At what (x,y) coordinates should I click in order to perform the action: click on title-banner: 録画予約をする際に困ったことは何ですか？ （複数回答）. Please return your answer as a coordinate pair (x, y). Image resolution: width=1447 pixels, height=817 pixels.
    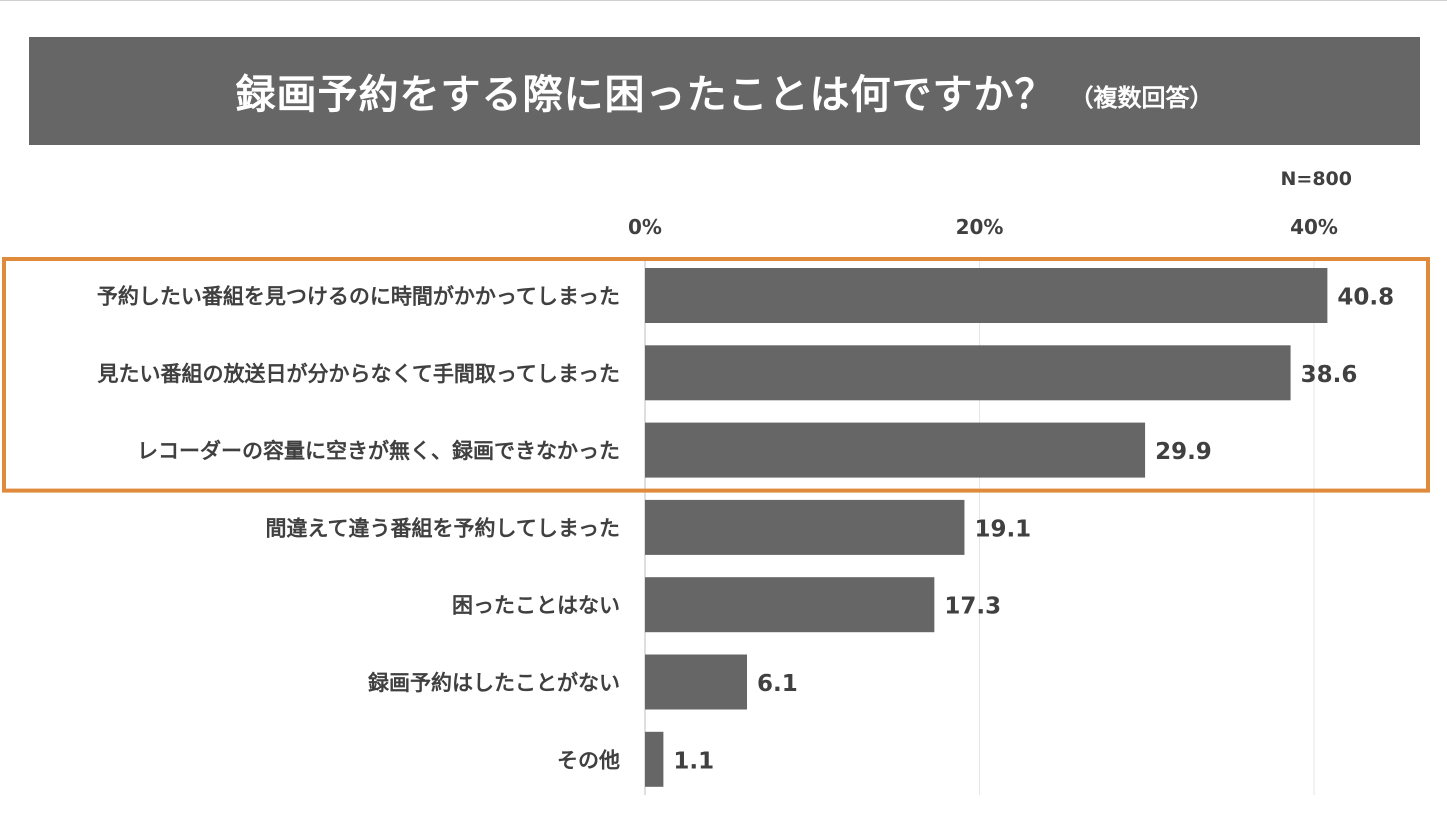
    Looking at the image, I should click on (724, 91).